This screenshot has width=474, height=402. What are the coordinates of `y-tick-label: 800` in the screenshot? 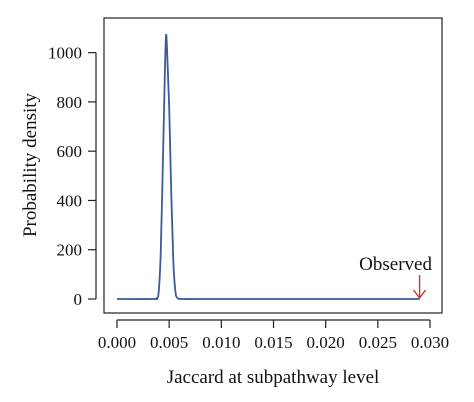 It's located at (70, 102).